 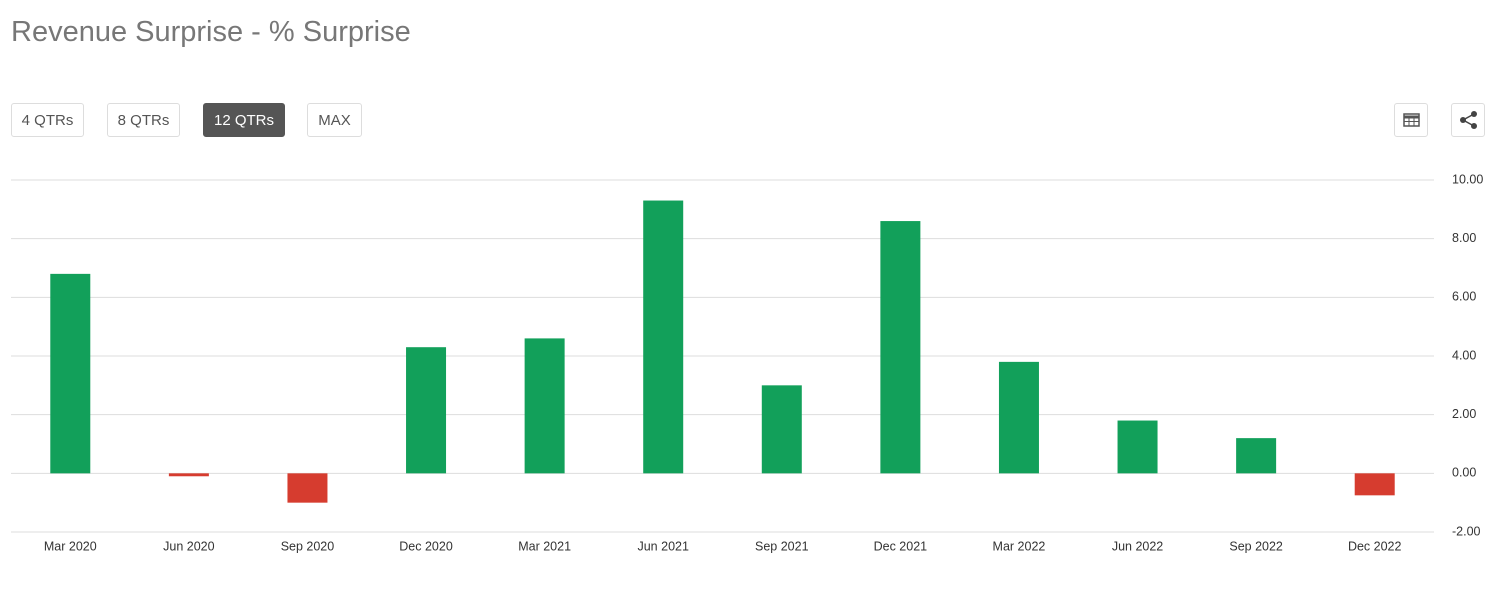 I want to click on range-button: 12 QTRs, so click(x=244, y=120).